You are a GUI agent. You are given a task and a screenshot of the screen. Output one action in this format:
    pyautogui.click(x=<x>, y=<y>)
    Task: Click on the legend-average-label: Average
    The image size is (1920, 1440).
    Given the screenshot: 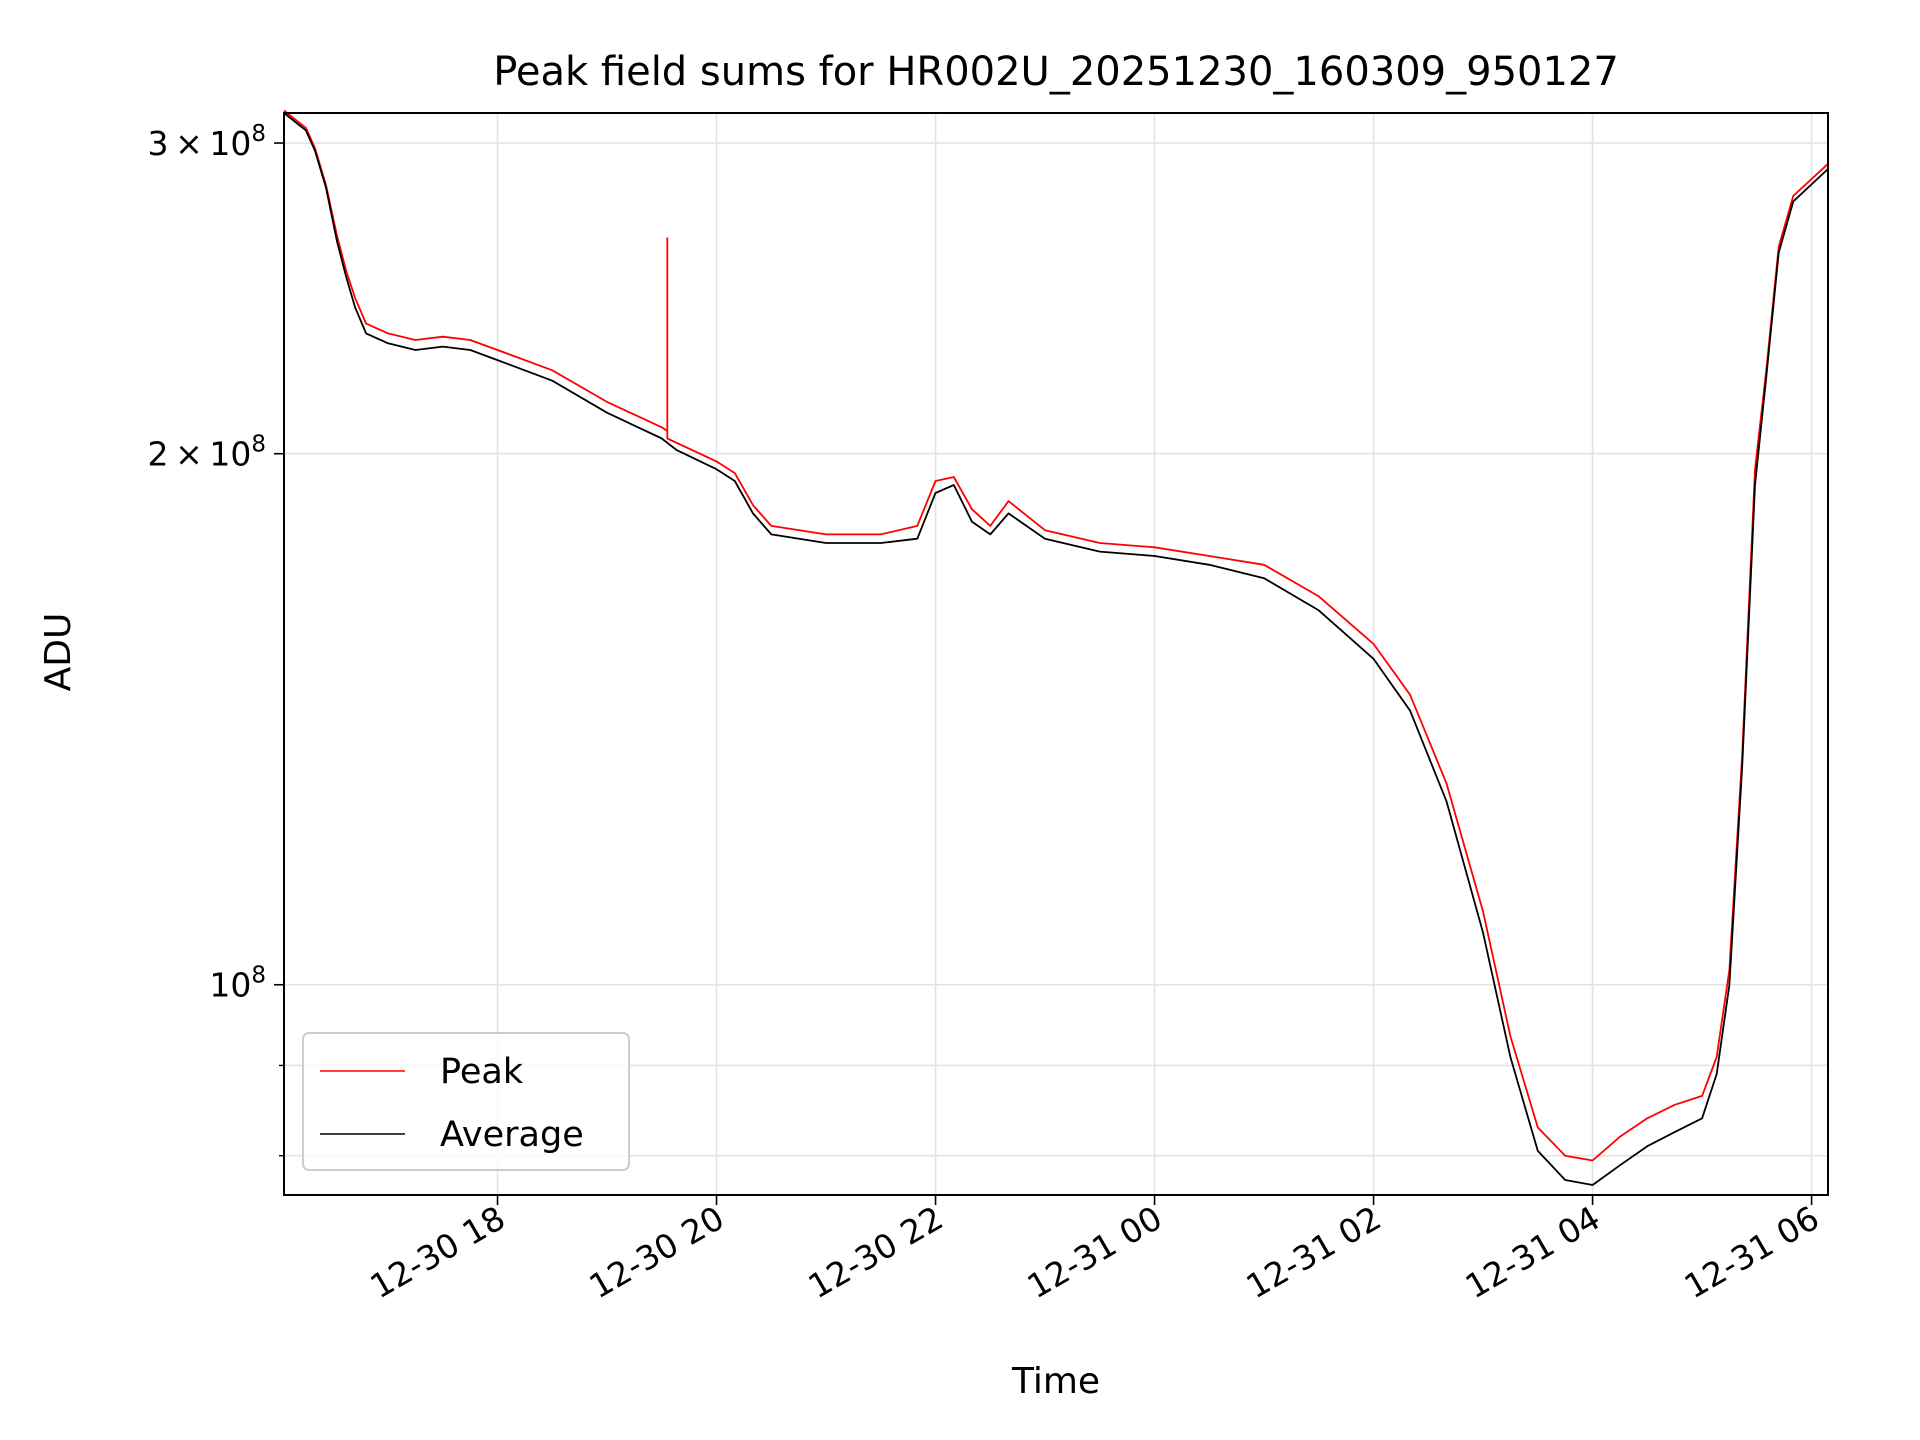 What is the action you would take?
    pyautogui.click(x=512, y=1135)
    